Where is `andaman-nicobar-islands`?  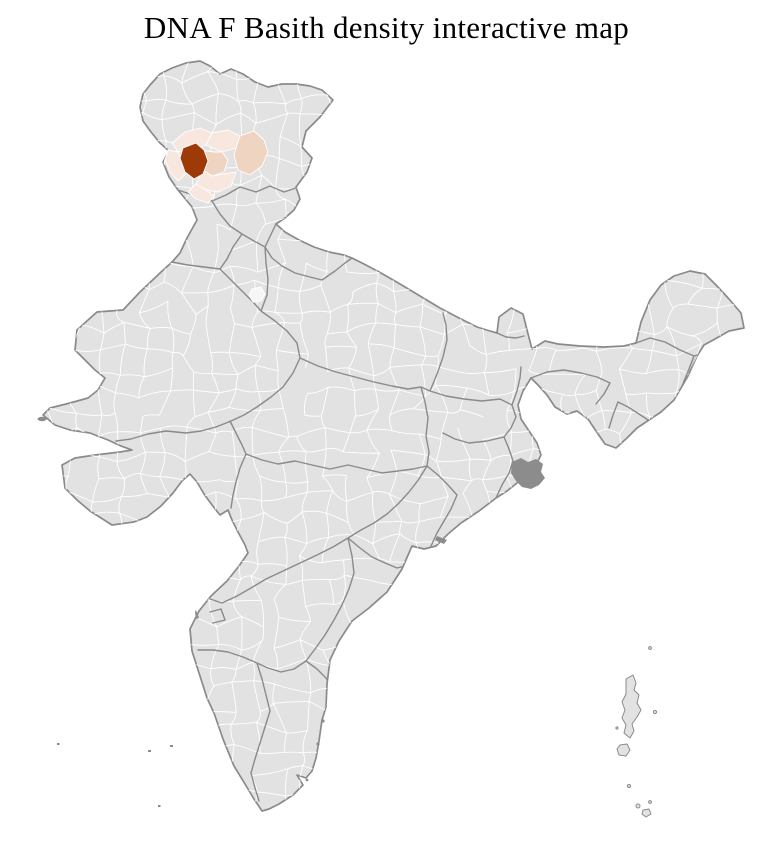 andaman-nicobar-islands is located at coordinates (636, 732).